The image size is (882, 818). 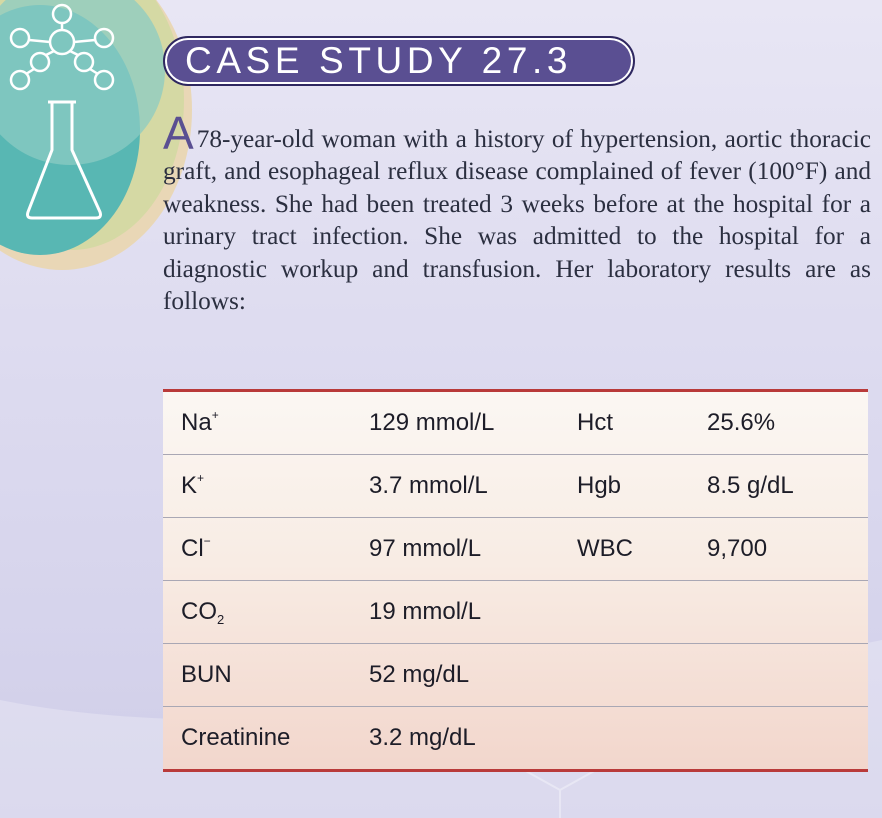 I want to click on analyte-cell: BUN, so click(x=266, y=675).